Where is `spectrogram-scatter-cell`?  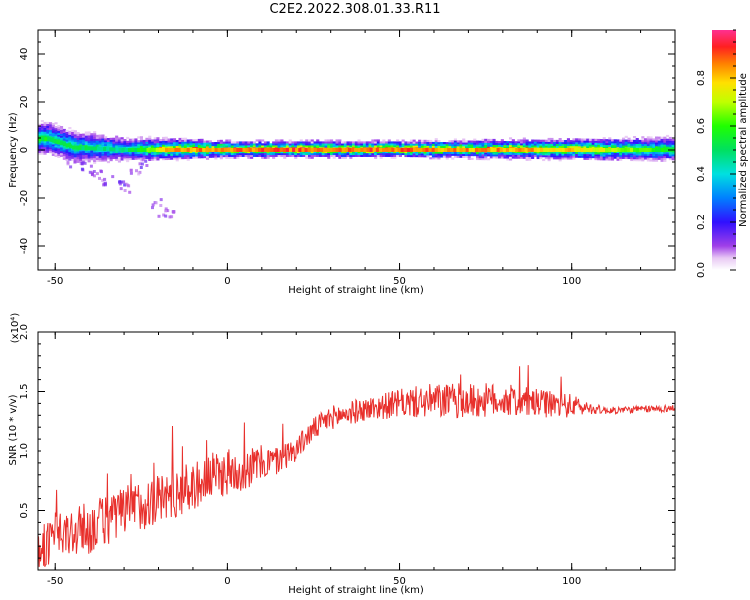 spectrogram-scatter-cell is located at coordinates (105, 185).